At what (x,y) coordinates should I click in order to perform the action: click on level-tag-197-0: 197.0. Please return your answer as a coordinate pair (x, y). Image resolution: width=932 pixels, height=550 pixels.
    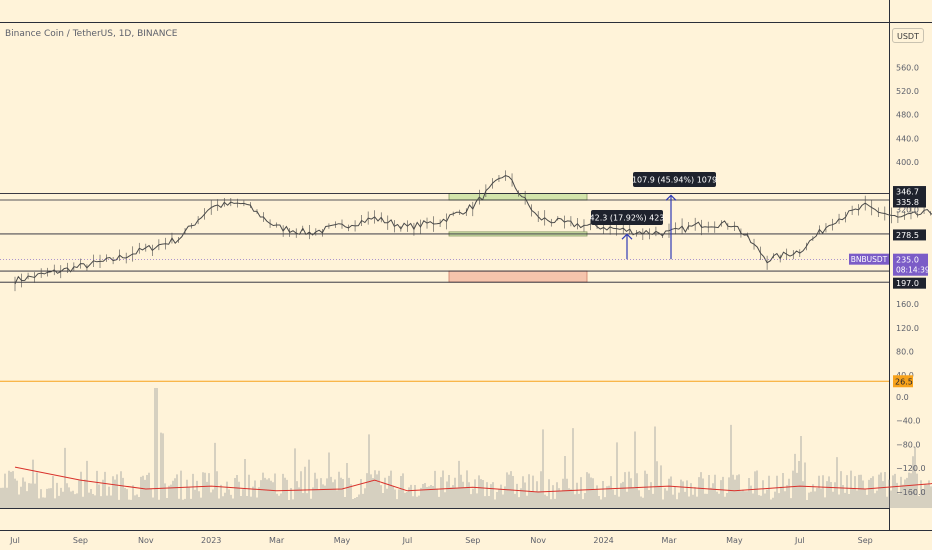
    Looking at the image, I should click on (909, 283).